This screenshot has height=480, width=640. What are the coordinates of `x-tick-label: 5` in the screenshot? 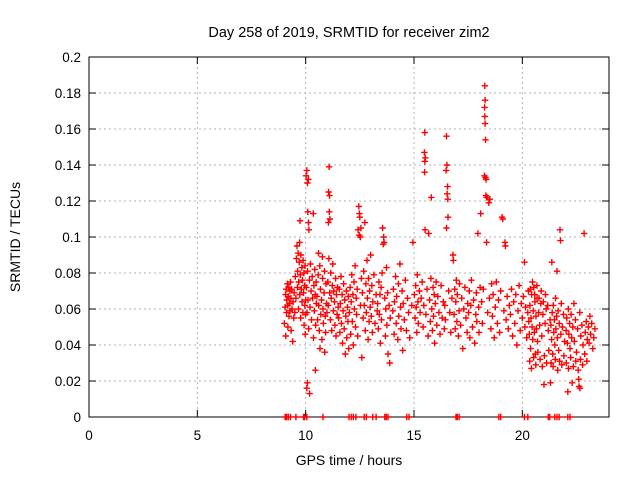 It's located at (198, 435).